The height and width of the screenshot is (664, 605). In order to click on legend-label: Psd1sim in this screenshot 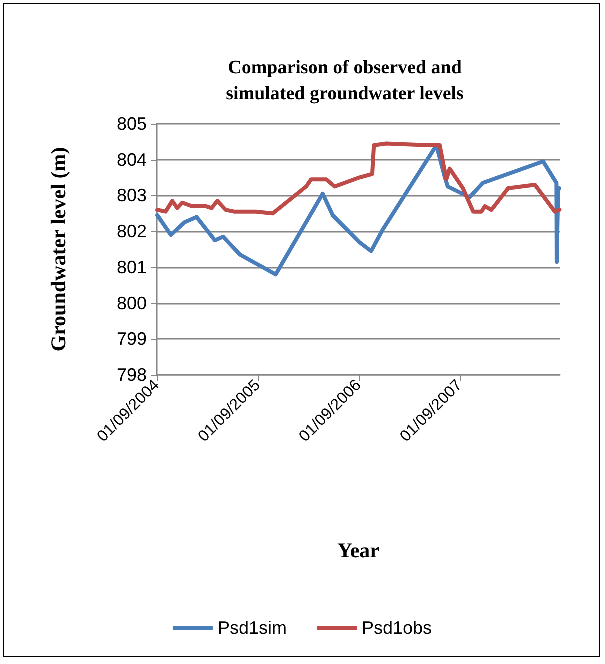, I will do `click(252, 628)`.